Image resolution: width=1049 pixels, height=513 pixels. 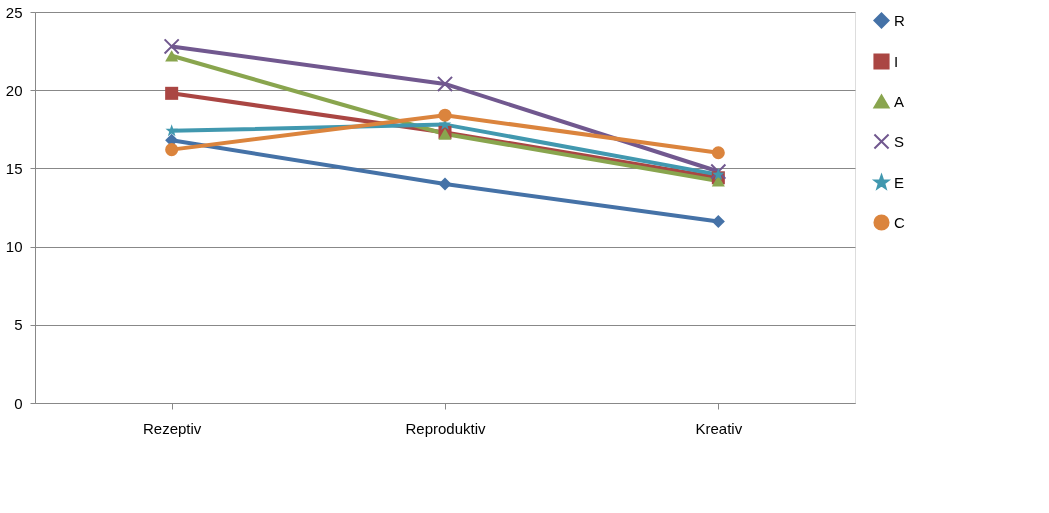 What do you see at coordinates (719, 428) in the screenshot?
I see `x-tick-label: Kreativ` at bounding box center [719, 428].